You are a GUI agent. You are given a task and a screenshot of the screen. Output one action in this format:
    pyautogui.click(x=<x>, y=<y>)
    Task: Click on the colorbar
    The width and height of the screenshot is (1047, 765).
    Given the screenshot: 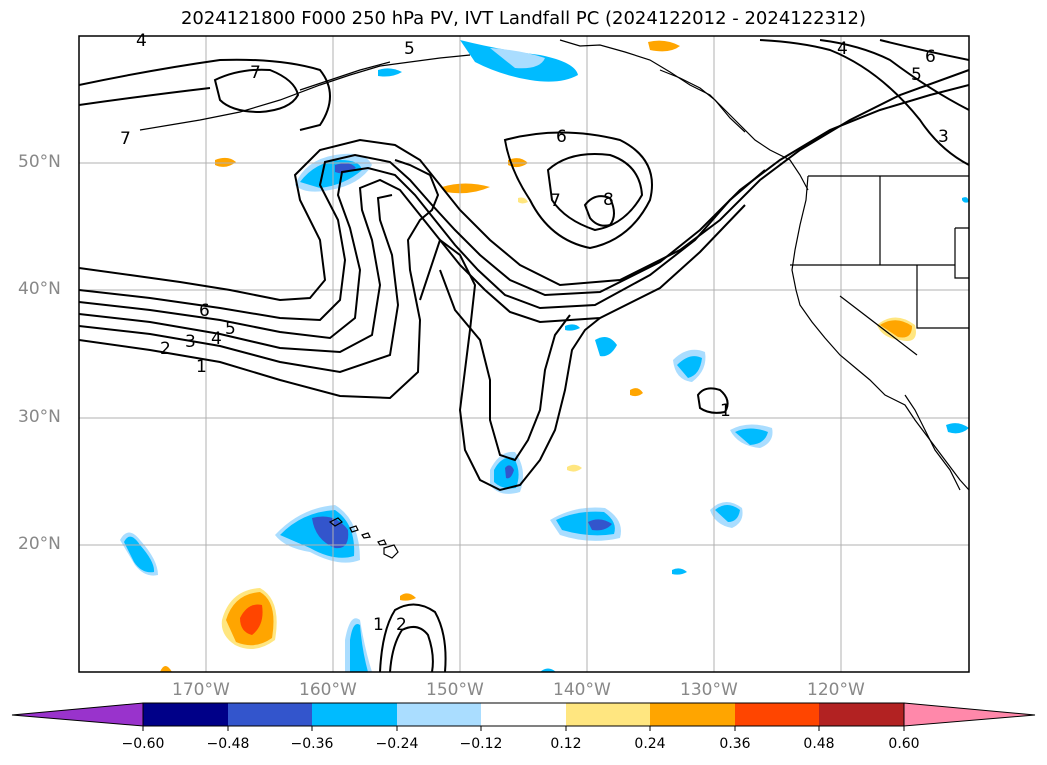 What is the action you would take?
    pyautogui.click(x=523, y=716)
    